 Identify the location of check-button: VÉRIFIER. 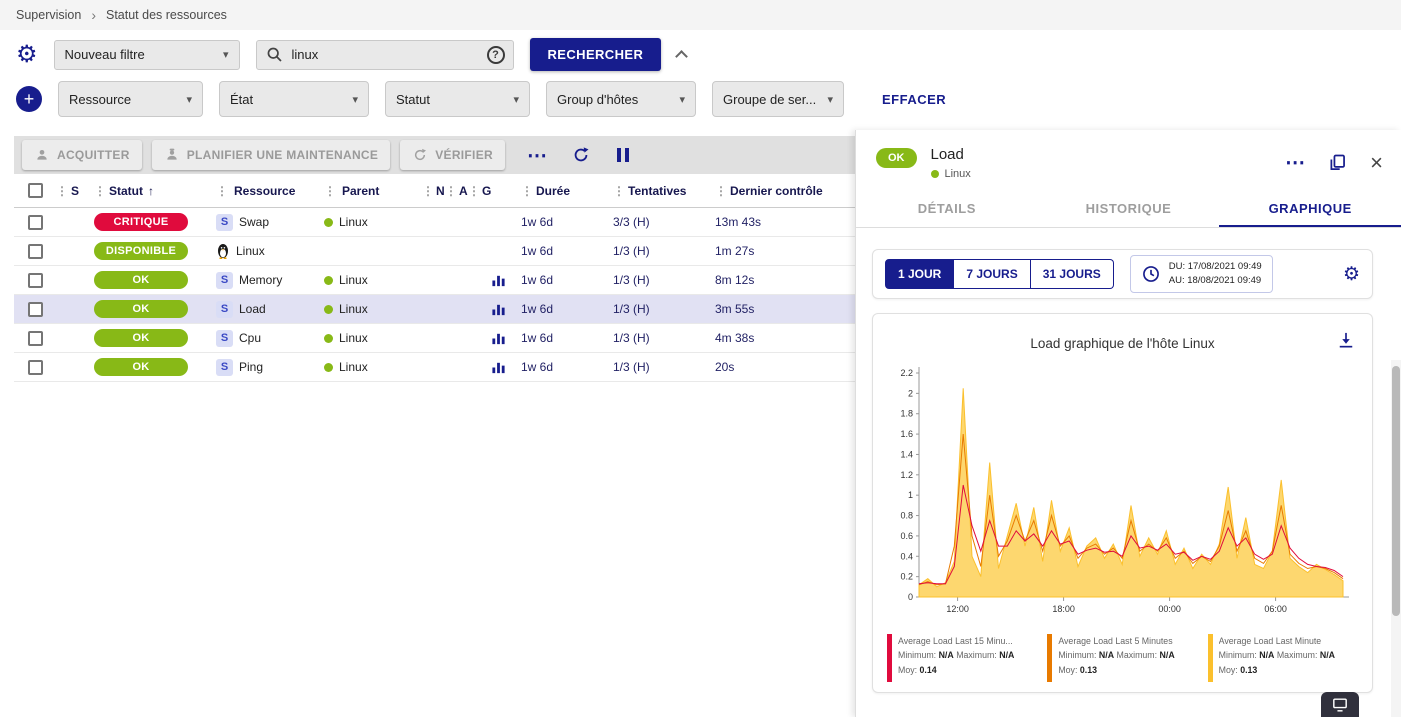
(452, 155).